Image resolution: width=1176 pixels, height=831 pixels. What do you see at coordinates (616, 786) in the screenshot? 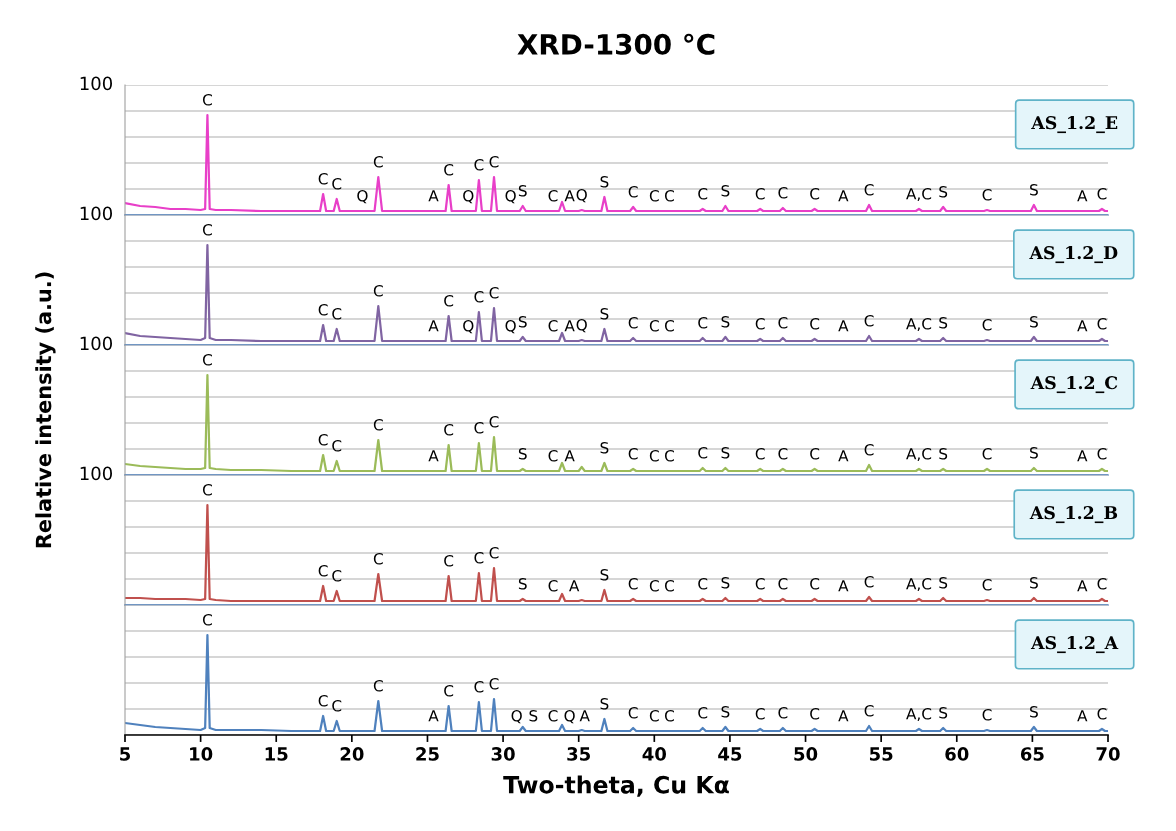
I see `x-axis-title: Two-theta, Cu Kα` at bounding box center [616, 786].